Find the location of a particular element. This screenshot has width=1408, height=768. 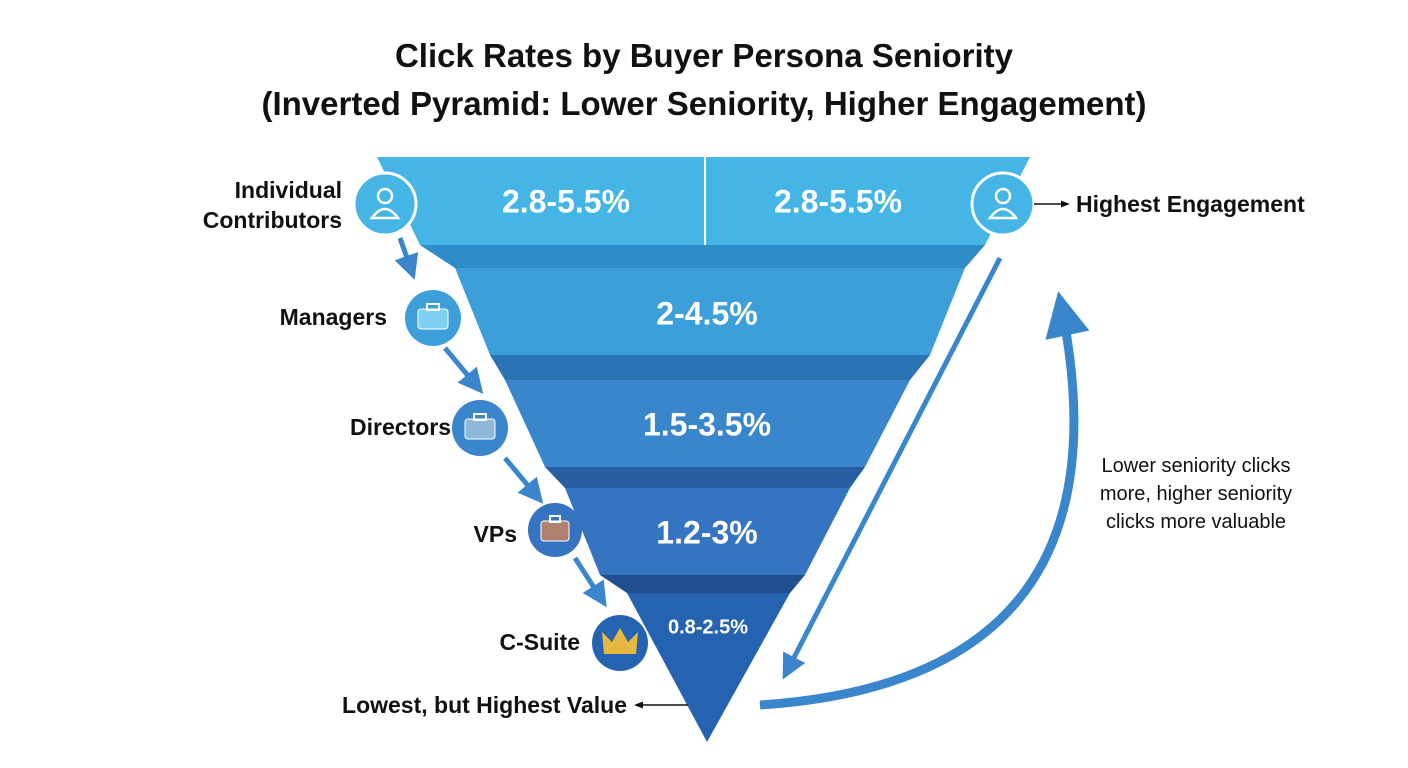

rate: 2-4.5% is located at coordinates (706, 313).